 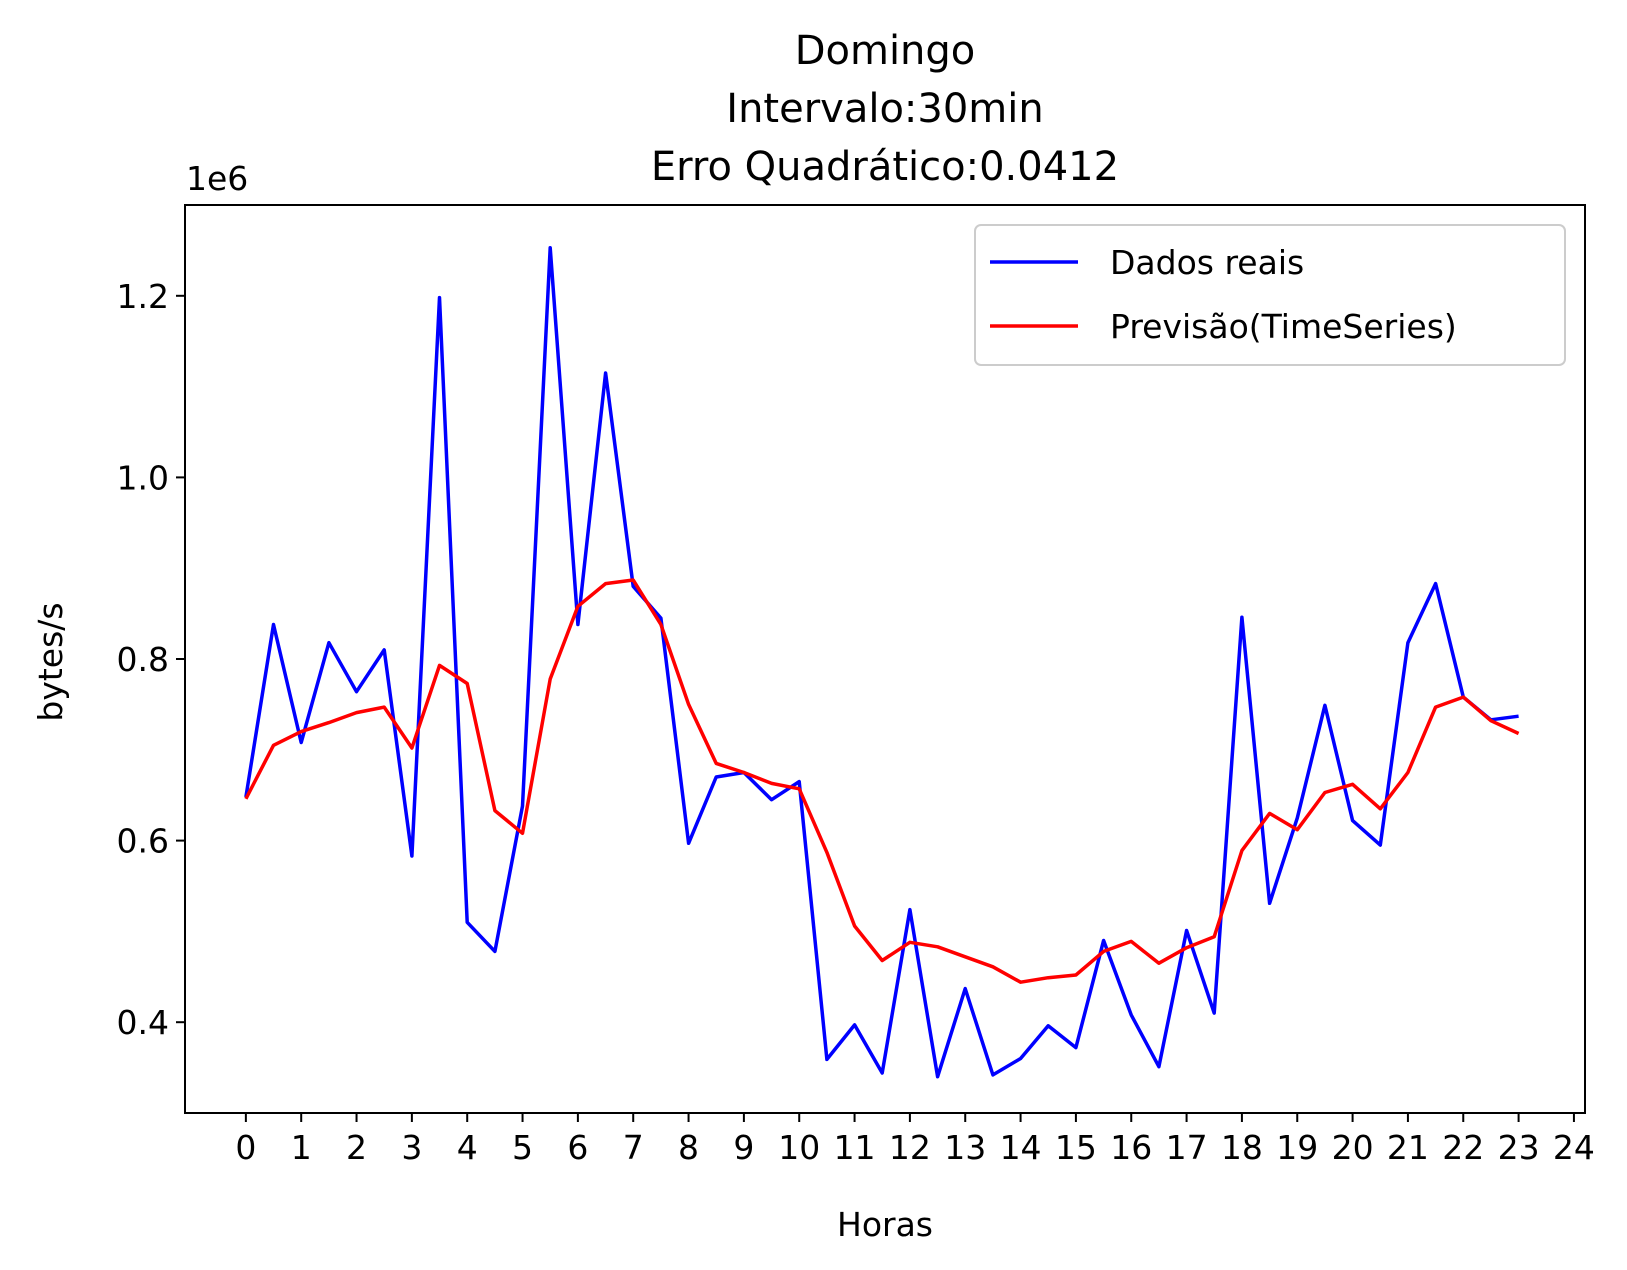 I want to click on legend-box, so click(x=1270, y=295).